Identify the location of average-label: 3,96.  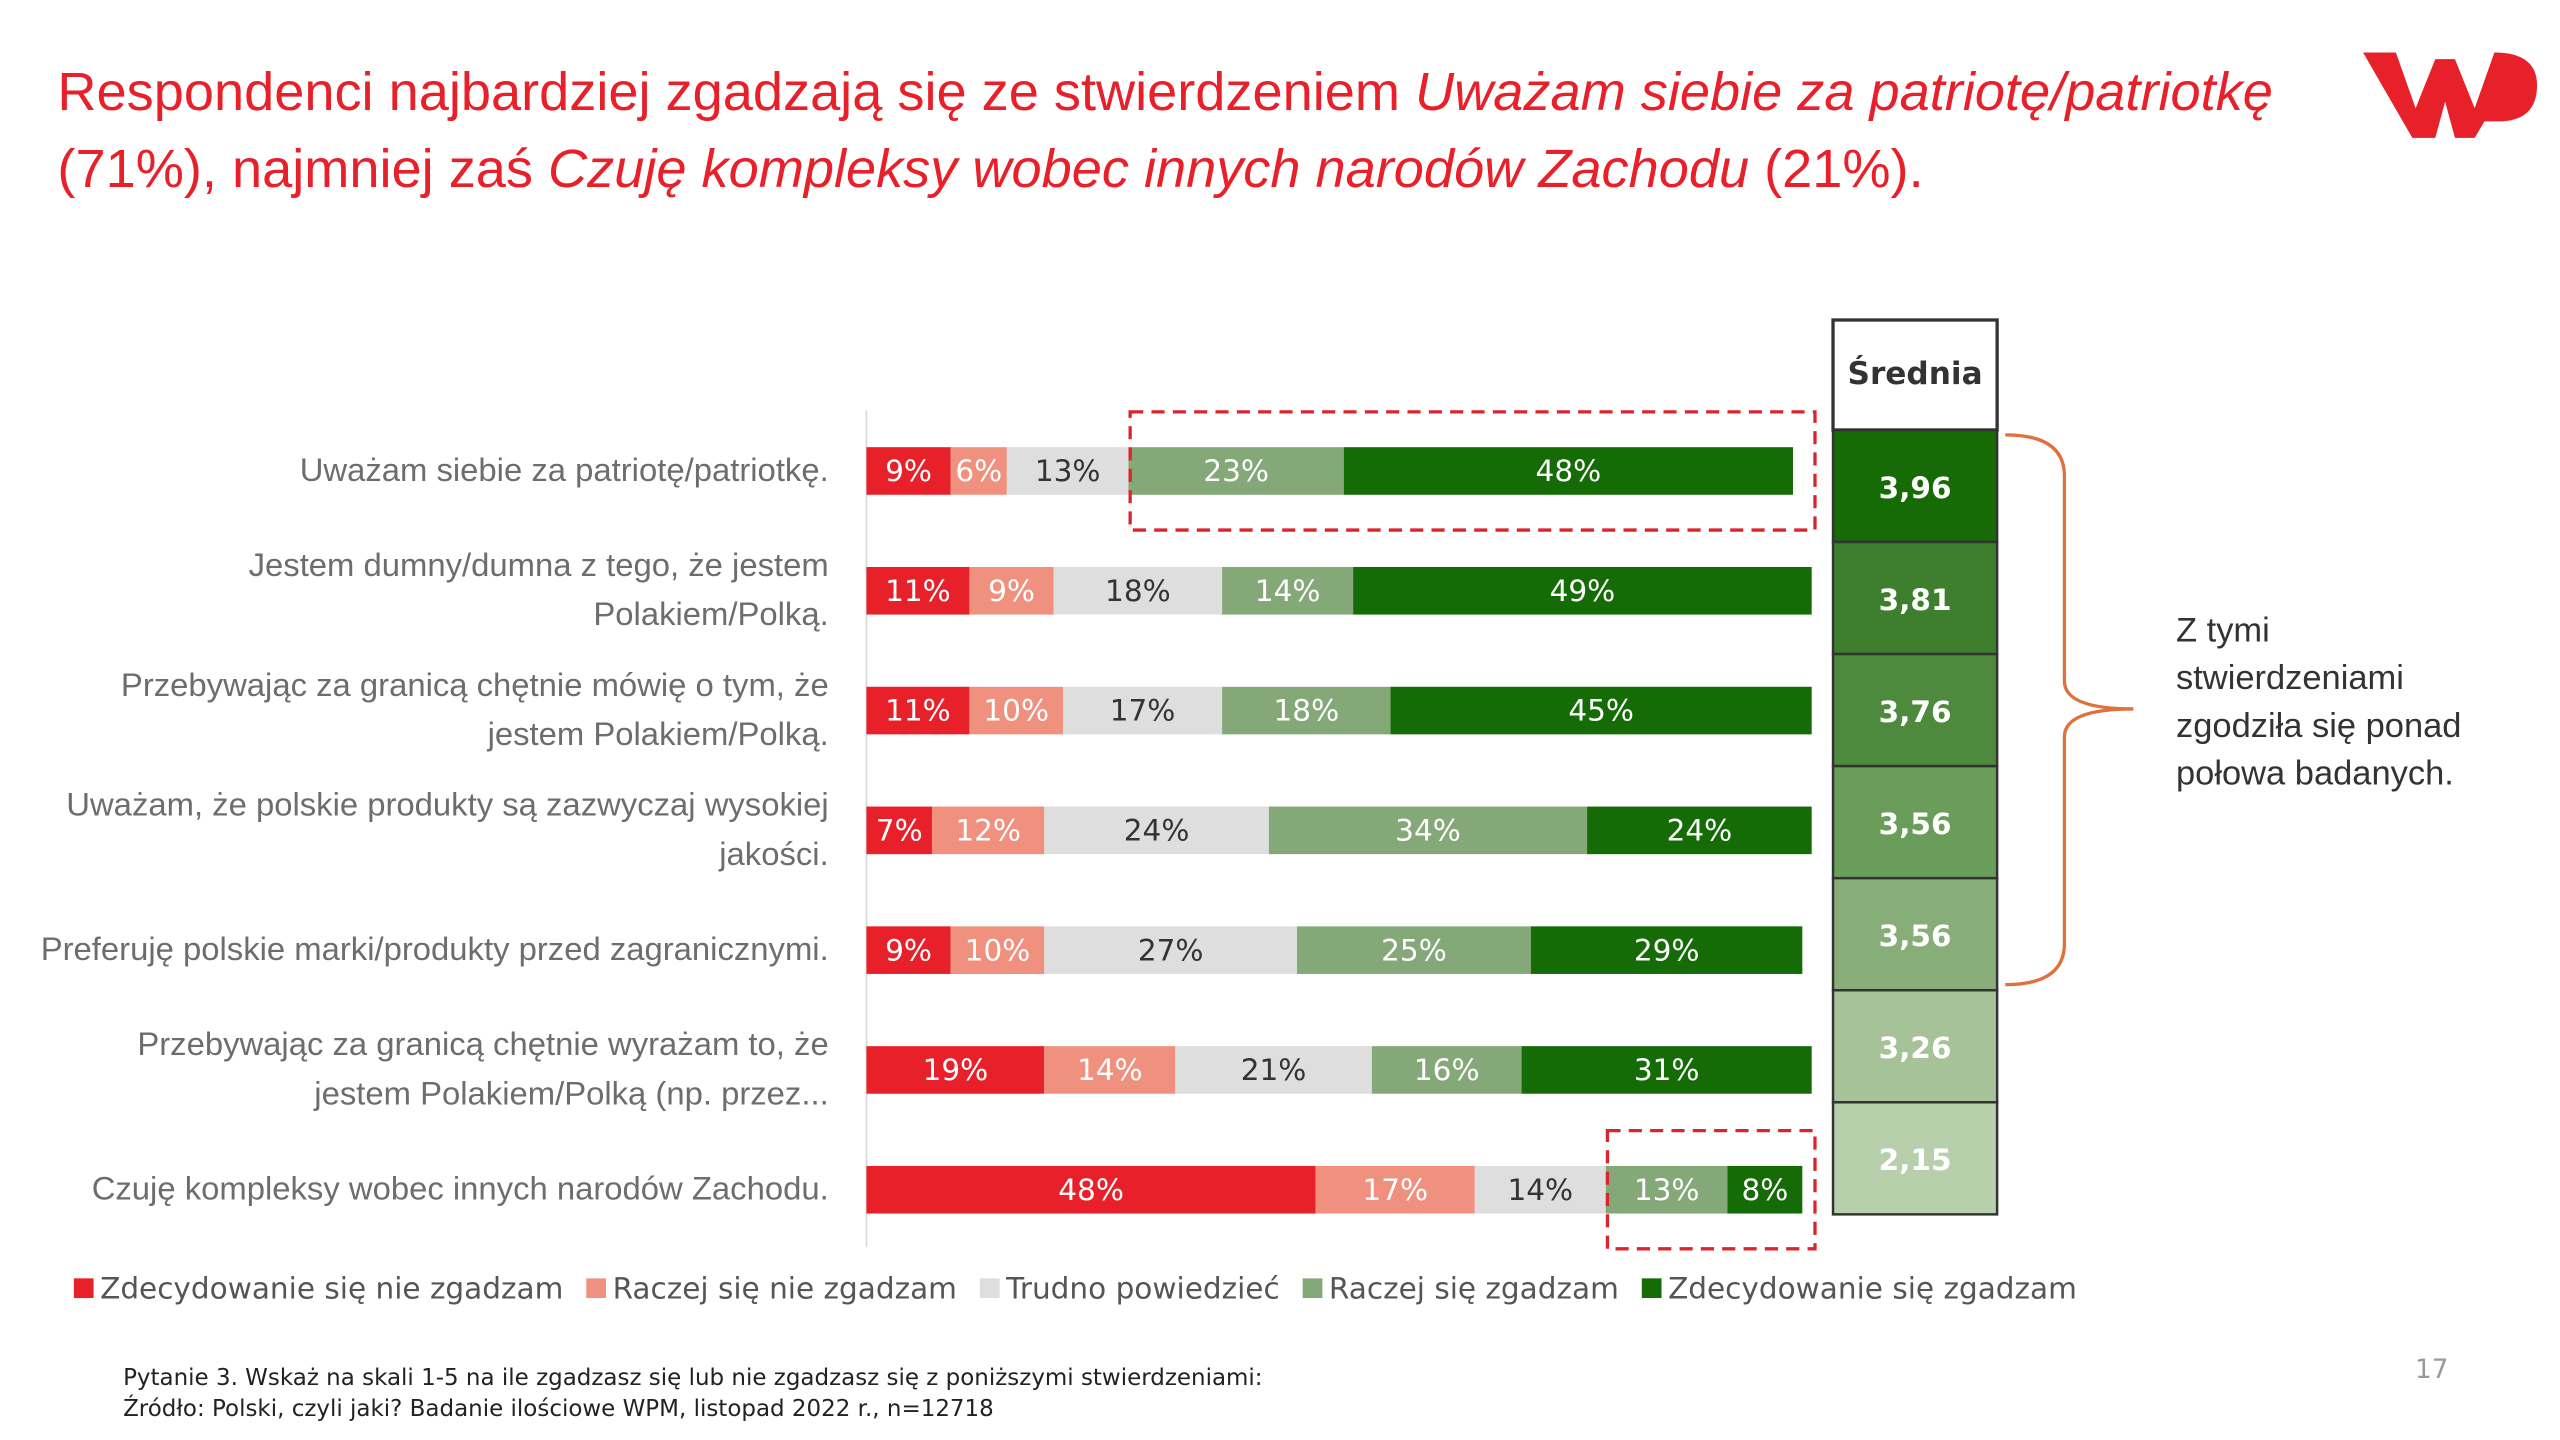
(1915, 488).